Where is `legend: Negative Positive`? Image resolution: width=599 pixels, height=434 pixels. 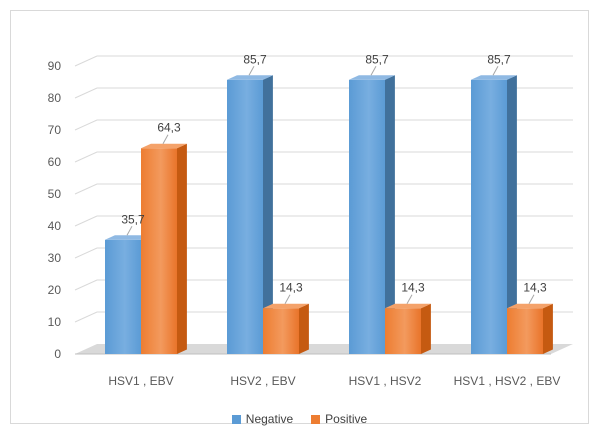 legend: Negative Positive is located at coordinates (299, 419).